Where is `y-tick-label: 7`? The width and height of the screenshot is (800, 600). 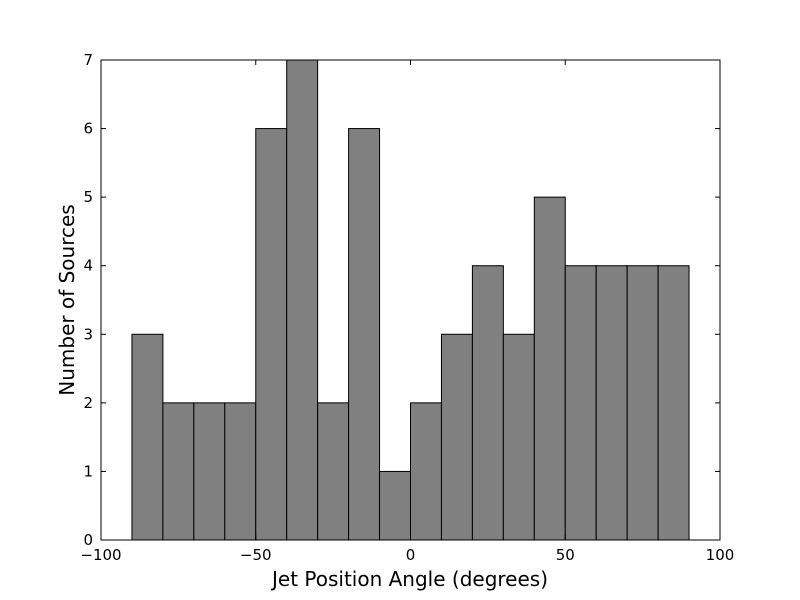 y-tick-label: 7 is located at coordinates (88, 60).